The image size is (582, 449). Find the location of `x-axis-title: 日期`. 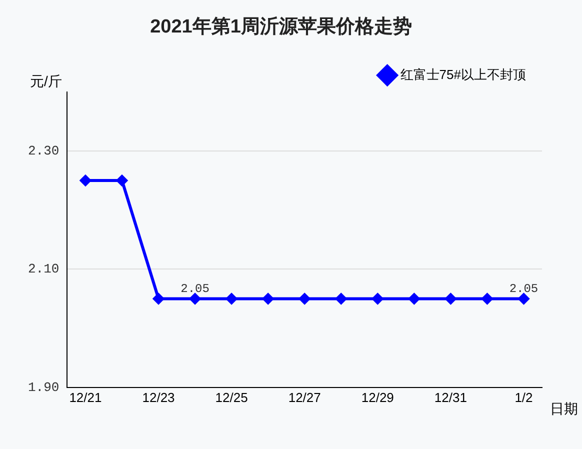

x-axis-title: 日期 is located at coordinates (564, 408).